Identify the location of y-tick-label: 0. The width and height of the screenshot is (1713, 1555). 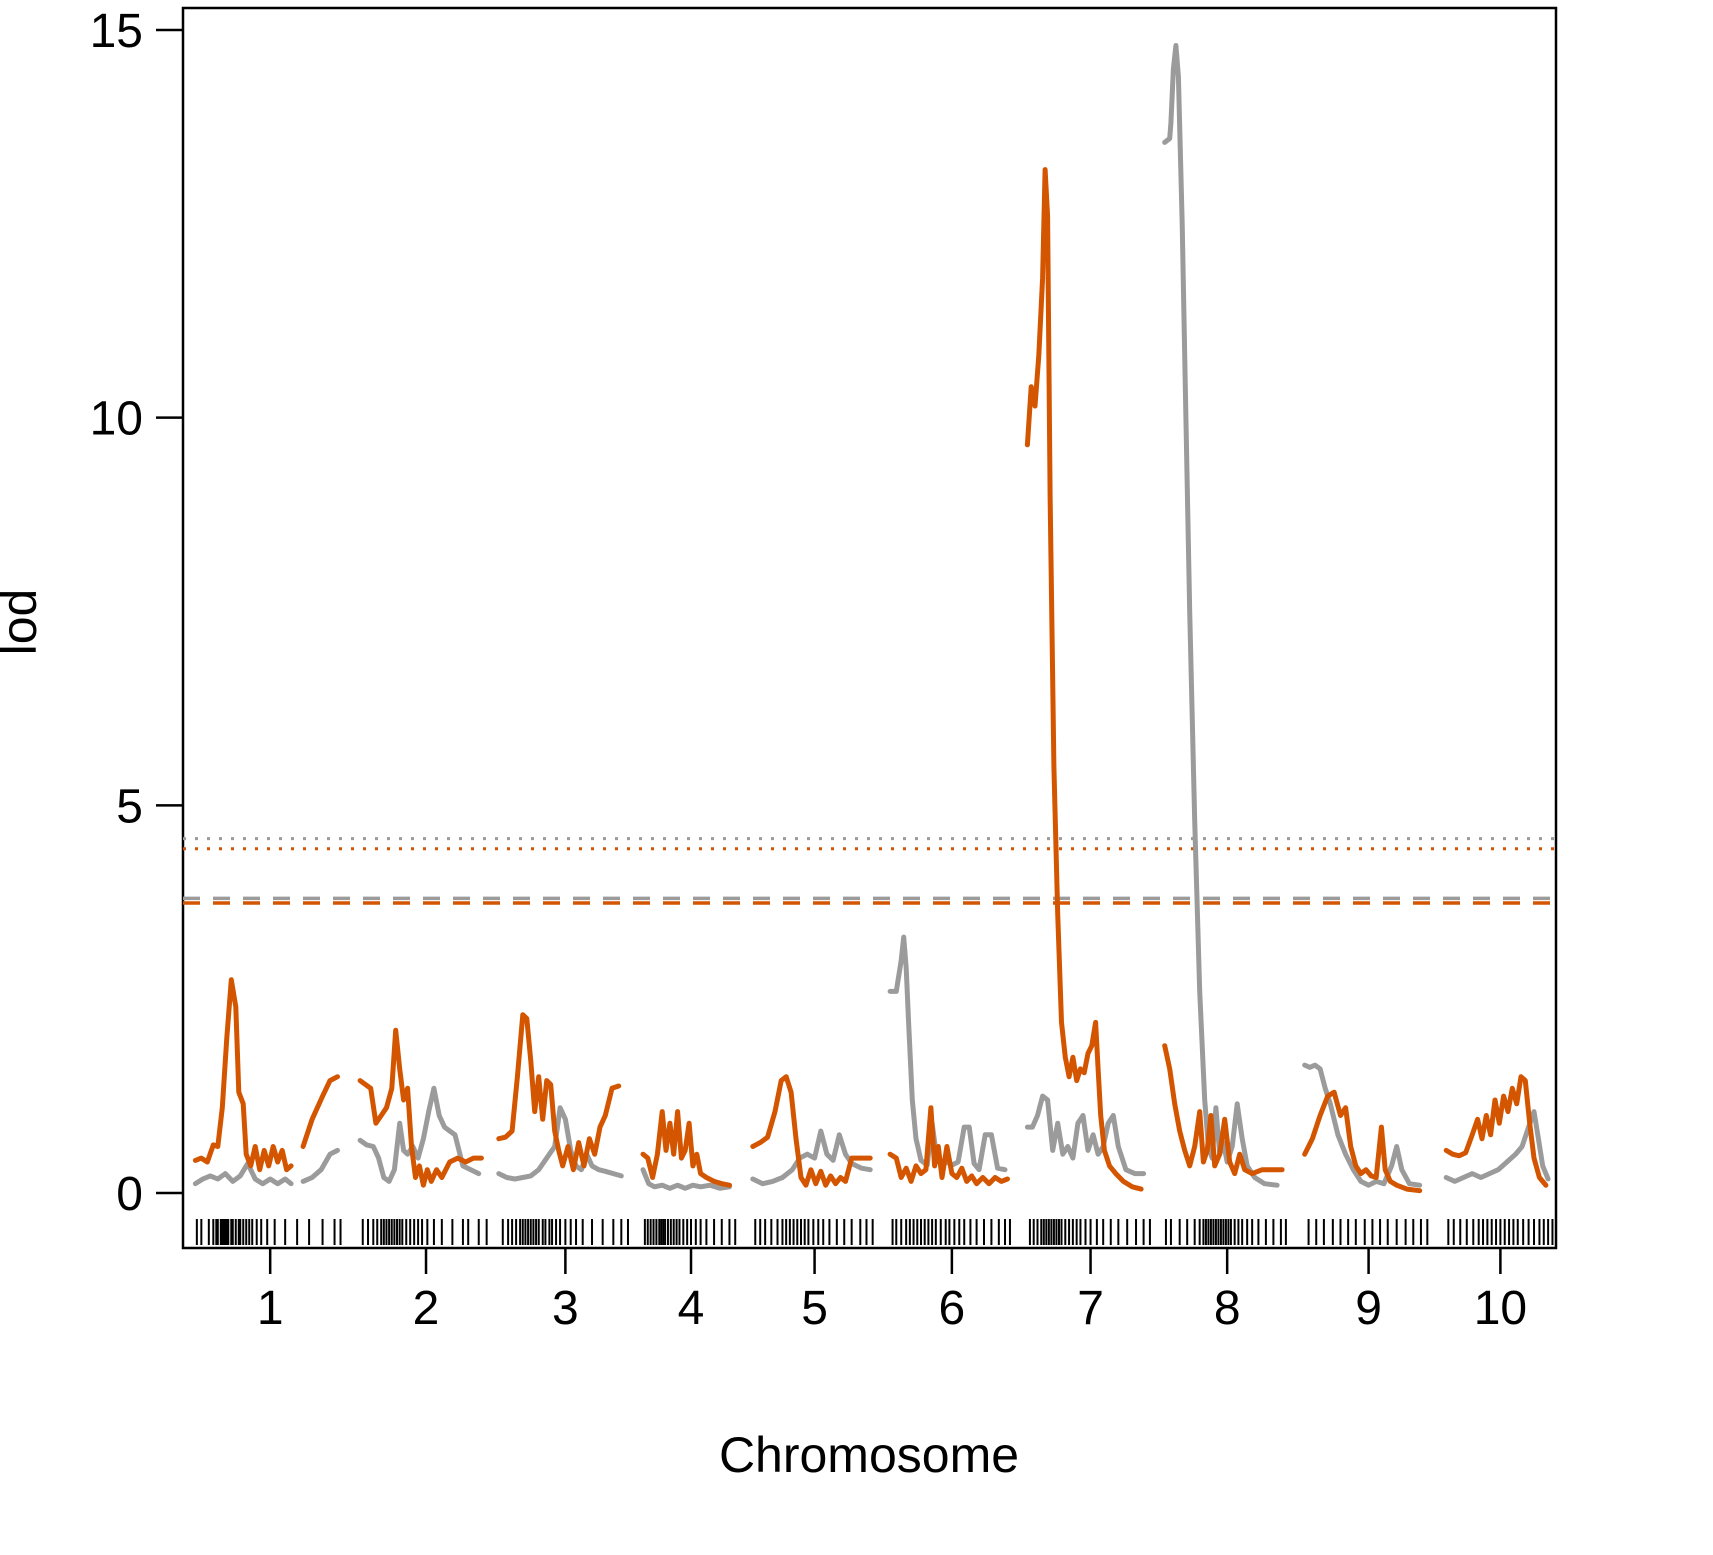
(129, 1194).